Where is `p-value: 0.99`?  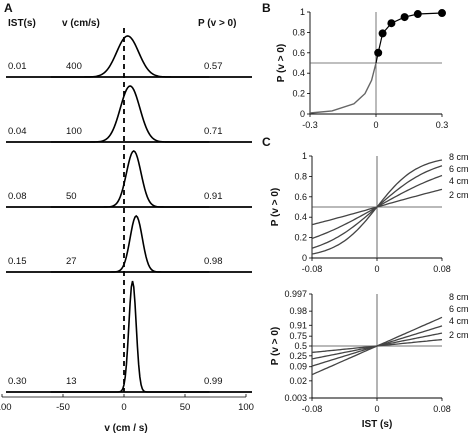 p-value: 0.99 is located at coordinates (213, 381).